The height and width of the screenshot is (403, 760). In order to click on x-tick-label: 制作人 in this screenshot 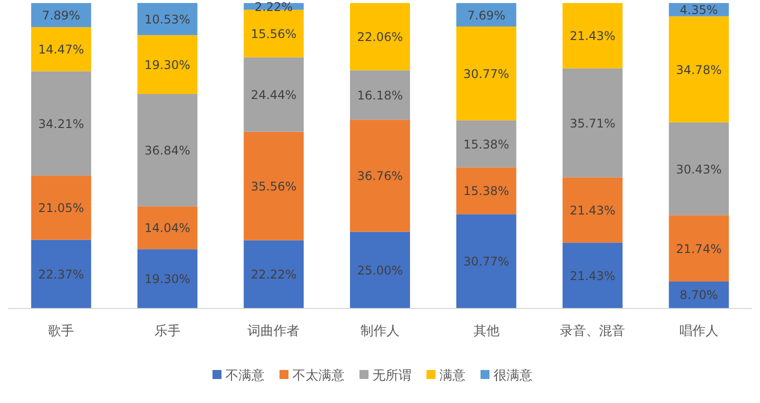, I will do `click(380, 331)`.